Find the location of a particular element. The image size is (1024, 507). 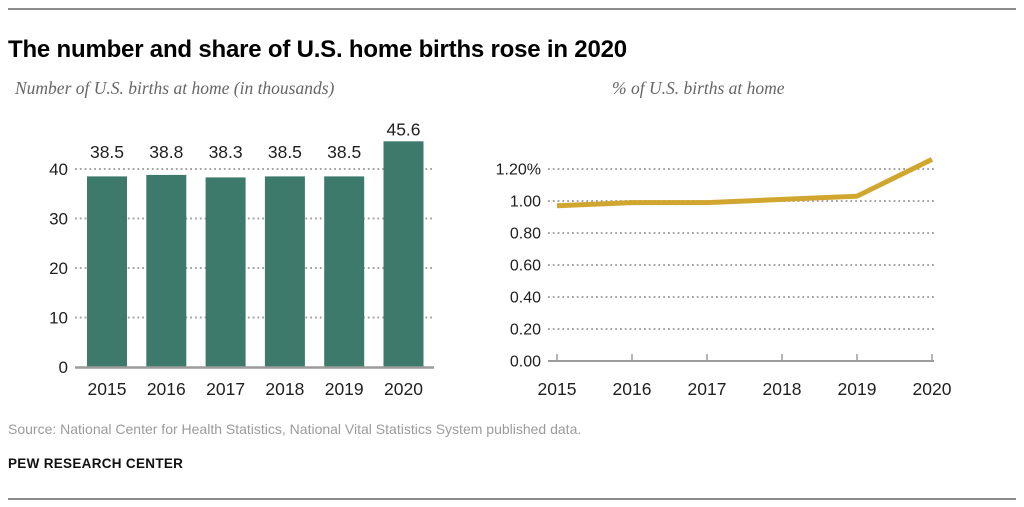

line-x-tick-label: 2017 is located at coordinates (707, 389).